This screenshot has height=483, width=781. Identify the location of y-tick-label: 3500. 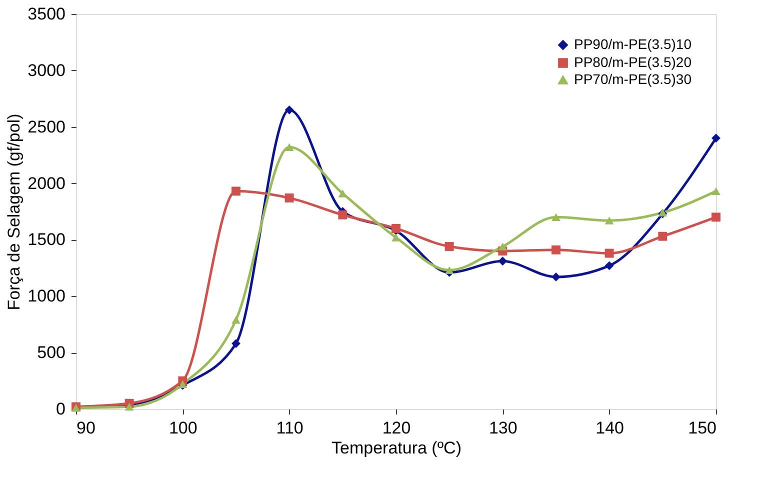
(47, 14).